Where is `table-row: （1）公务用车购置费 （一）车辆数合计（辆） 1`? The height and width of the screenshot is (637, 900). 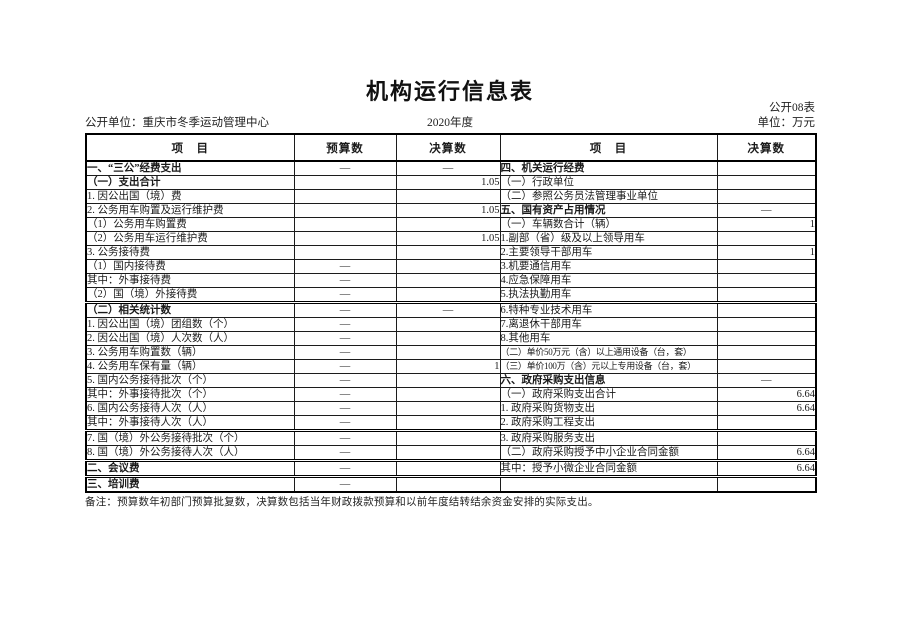
table-row: （1）公务用车购置费 （一）车辆数合计（辆） 1 is located at coordinates (451, 224).